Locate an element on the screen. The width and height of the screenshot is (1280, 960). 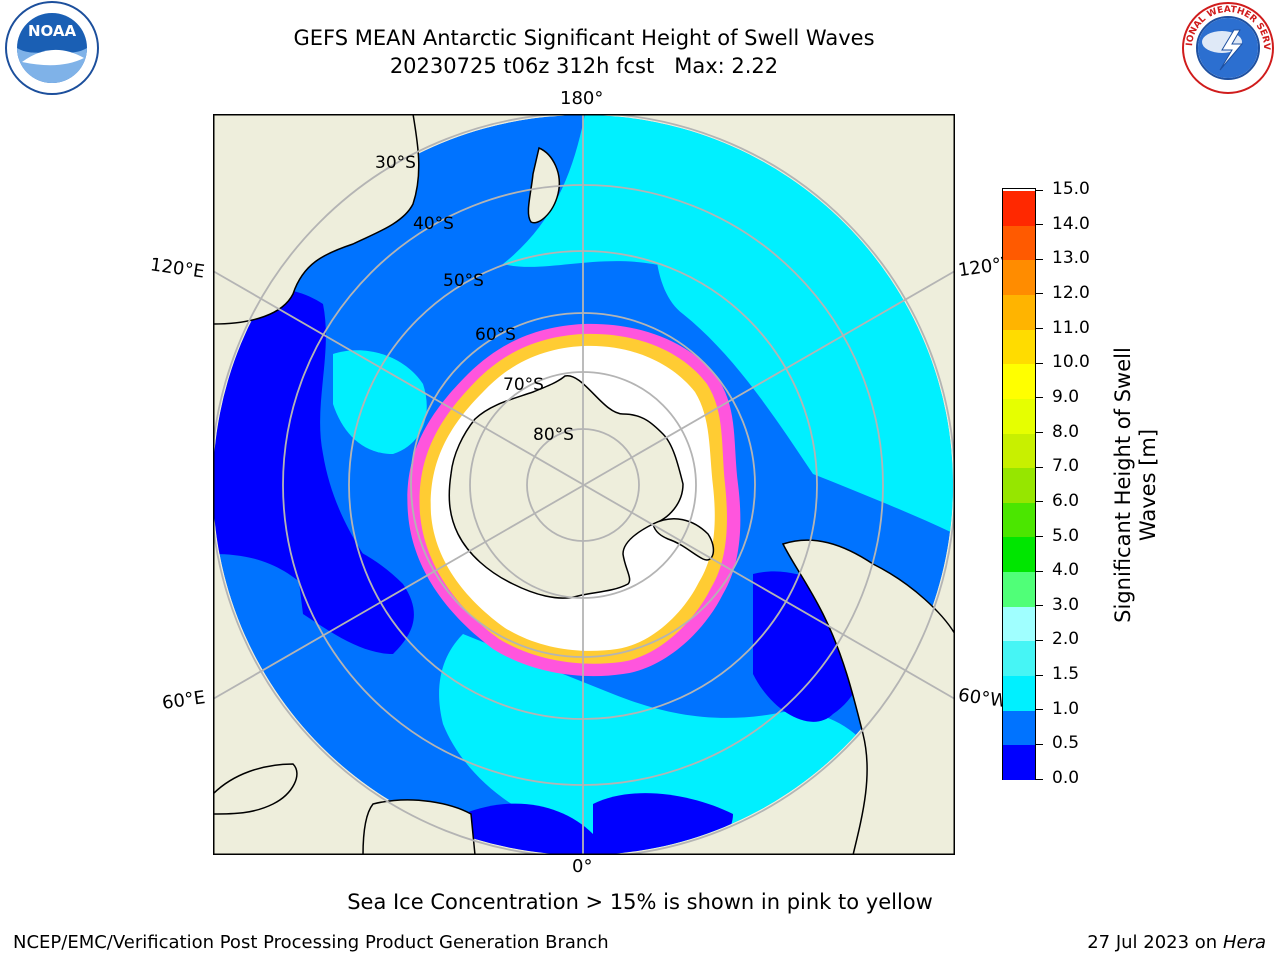
colorbar-tick-label: 14.0 is located at coordinates (1071, 223).